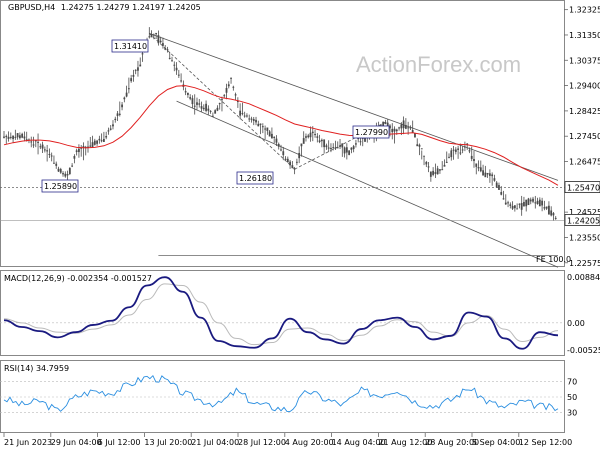 The height and width of the screenshot is (450, 600). I want to click on annotation-text: 1.25890, so click(60, 186).